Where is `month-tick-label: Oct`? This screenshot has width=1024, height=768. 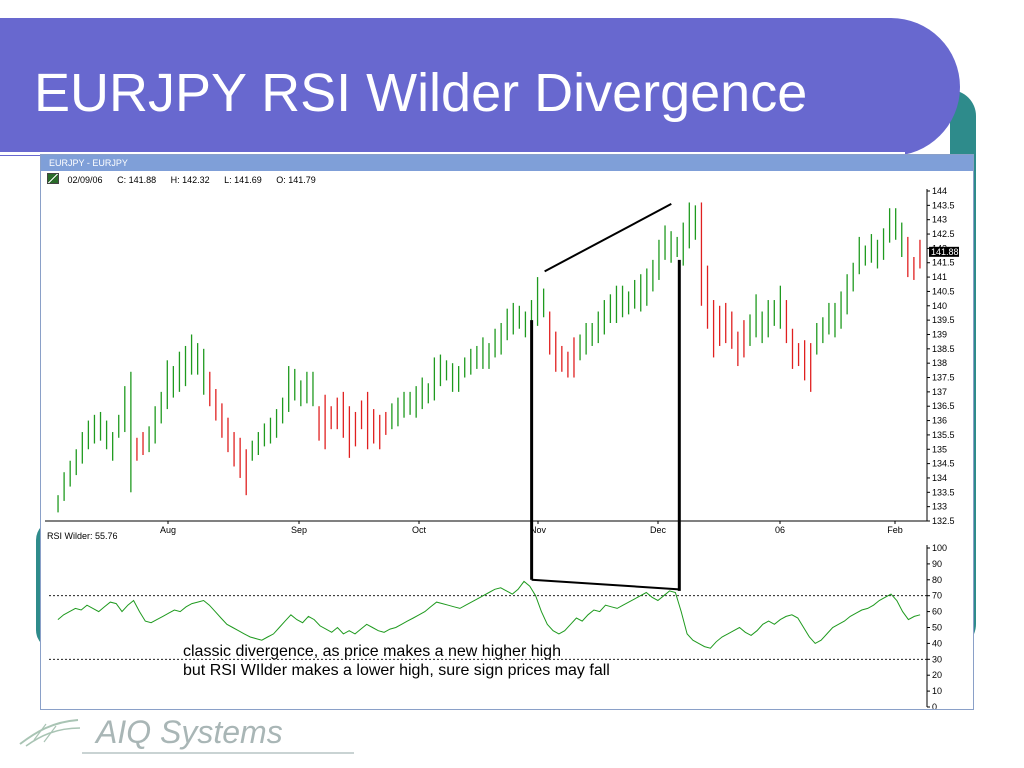 month-tick-label: Oct is located at coordinates (419, 530).